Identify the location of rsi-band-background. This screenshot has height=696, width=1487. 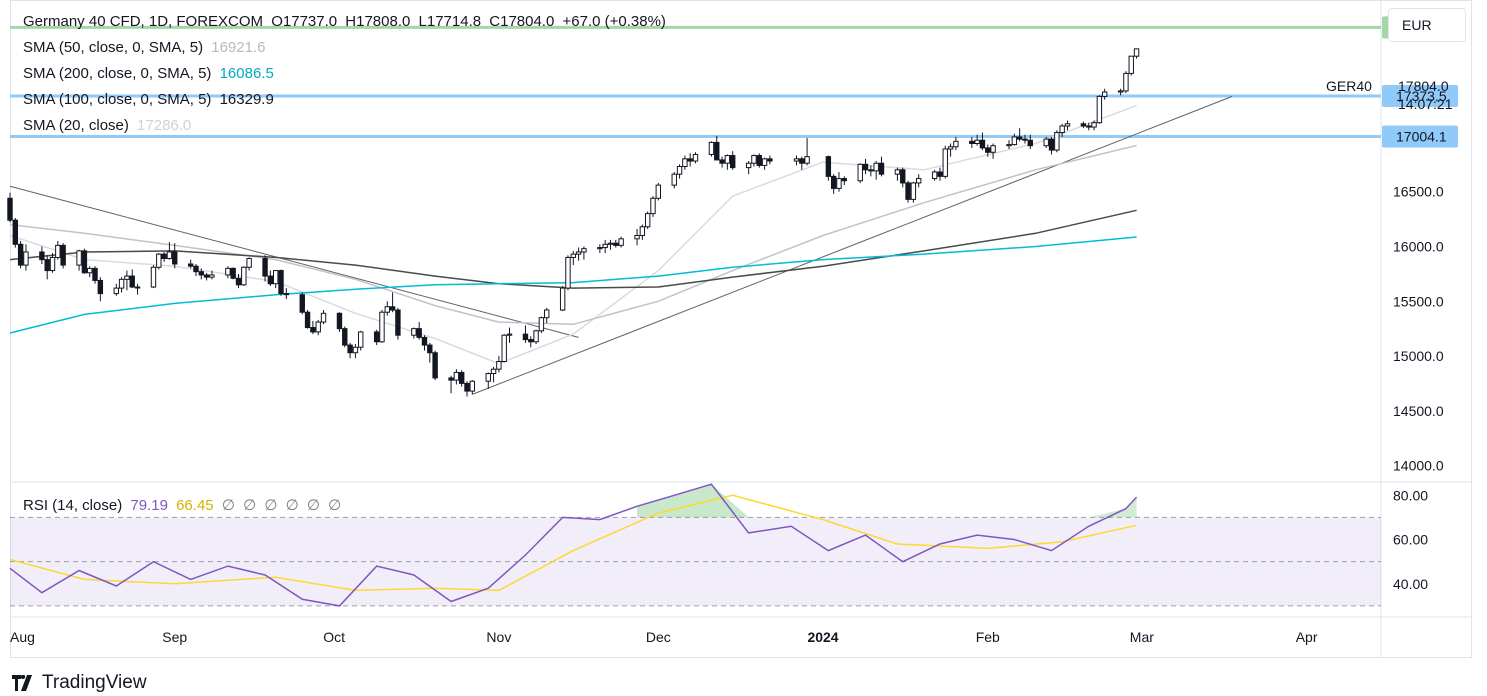
(695, 561).